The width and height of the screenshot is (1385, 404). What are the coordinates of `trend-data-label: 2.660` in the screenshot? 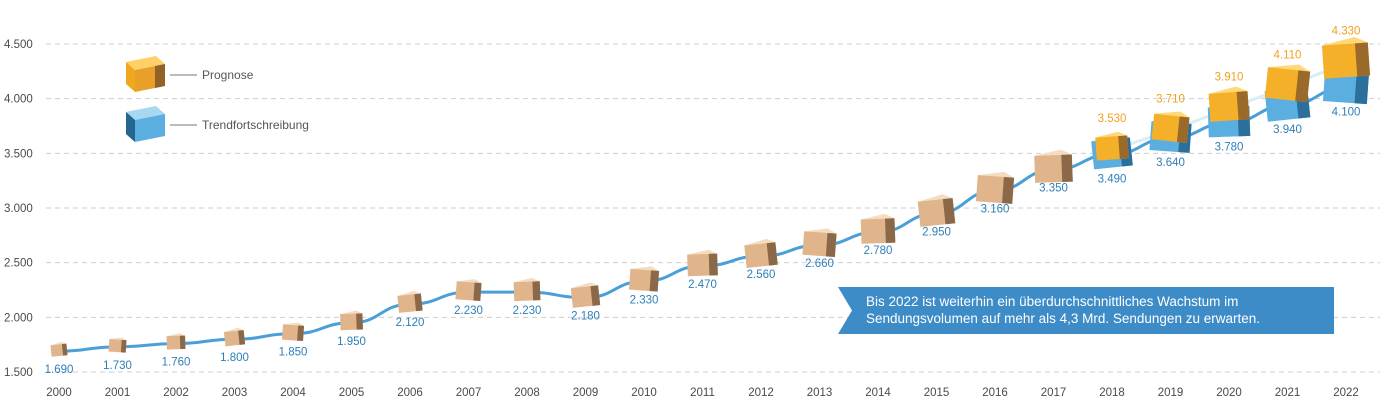 It's located at (819, 264).